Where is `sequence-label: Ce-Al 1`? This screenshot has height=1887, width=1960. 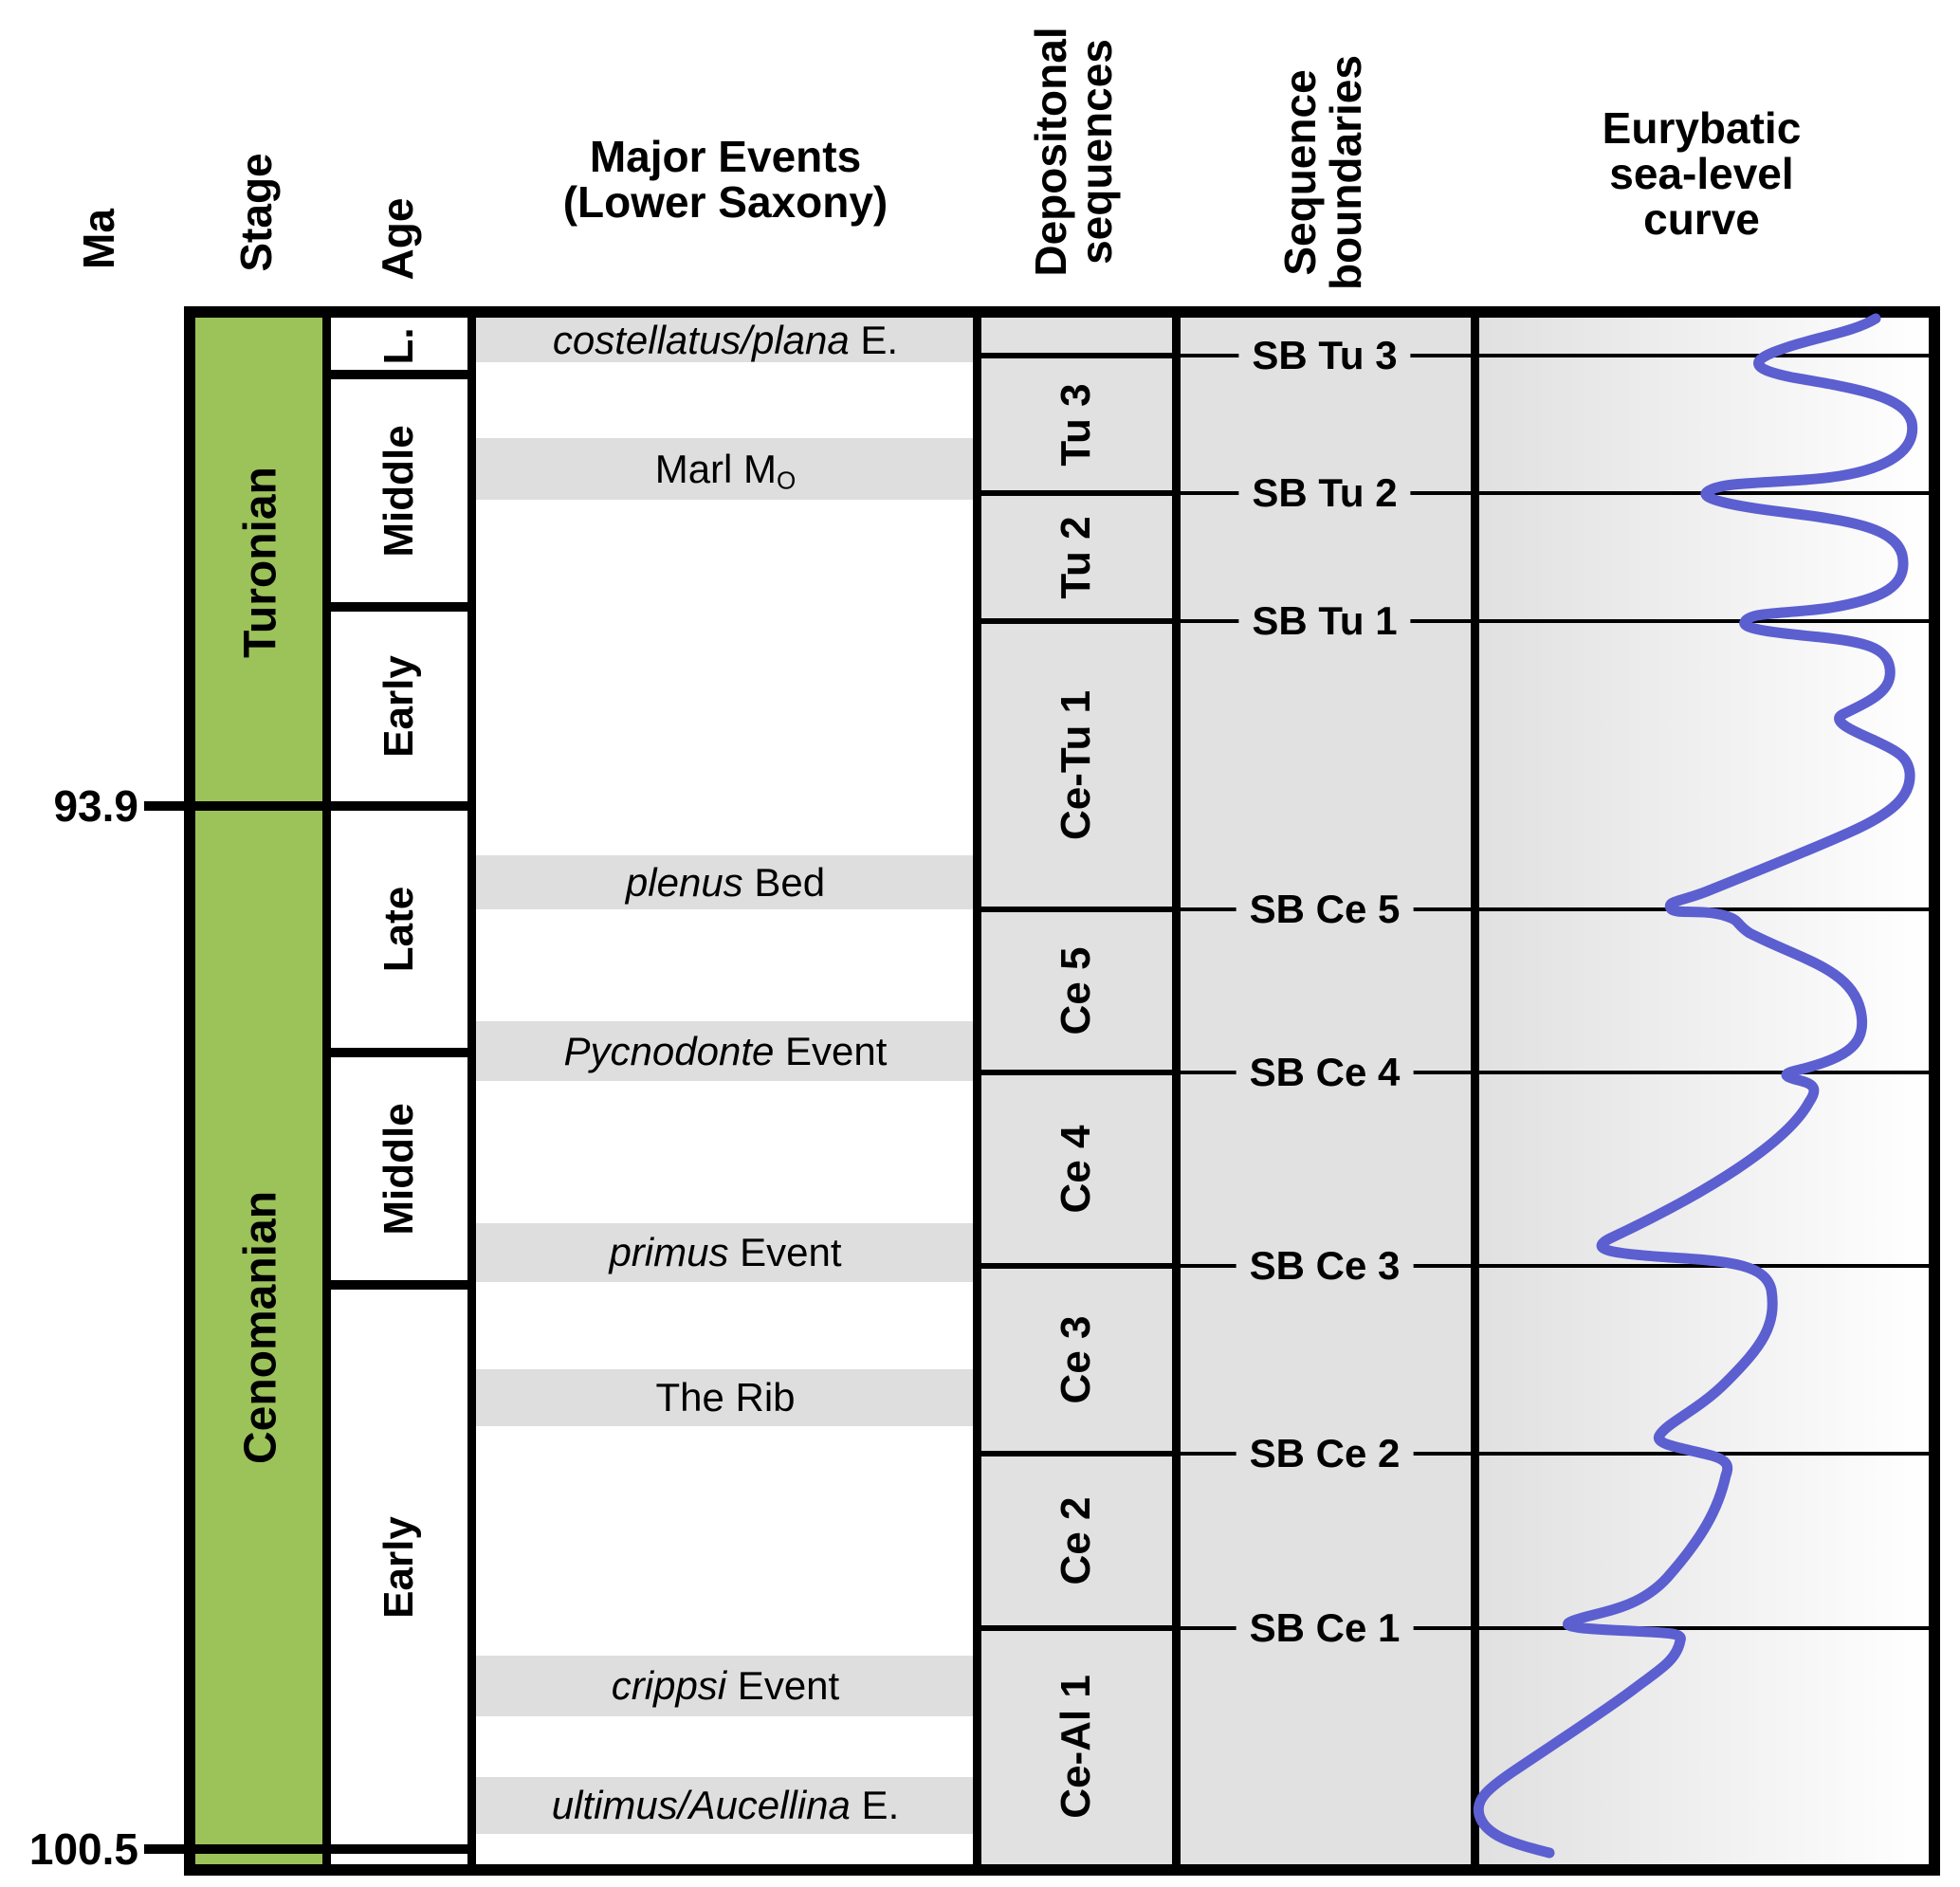
sequence-label: Ce-Al 1 is located at coordinates (1076, 1746).